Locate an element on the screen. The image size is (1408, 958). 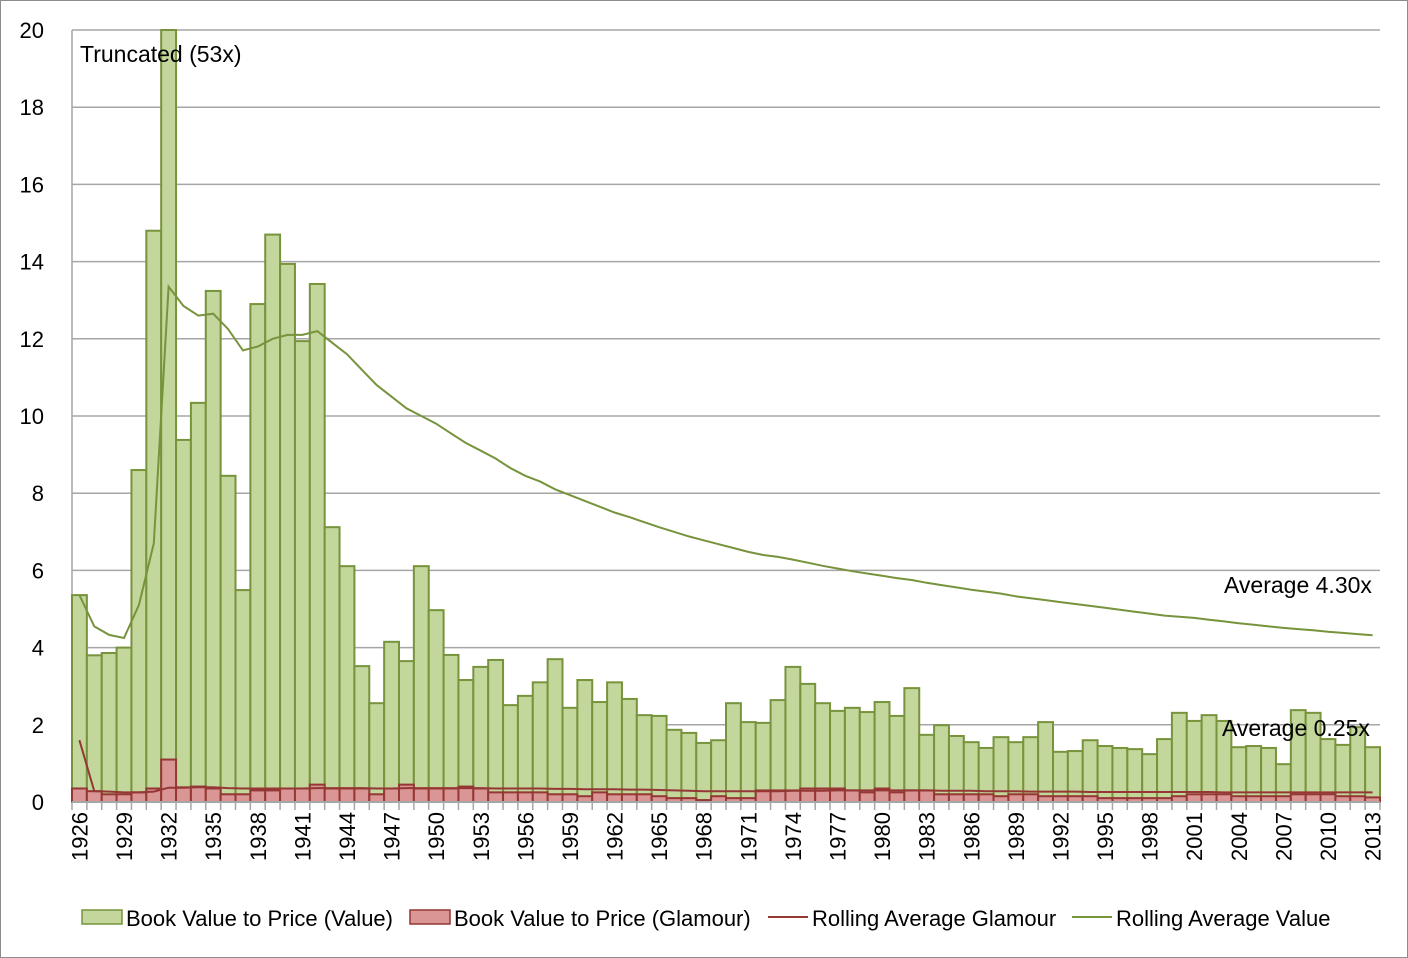
y-tick-label: 6 is located at coordinates (38, 570).